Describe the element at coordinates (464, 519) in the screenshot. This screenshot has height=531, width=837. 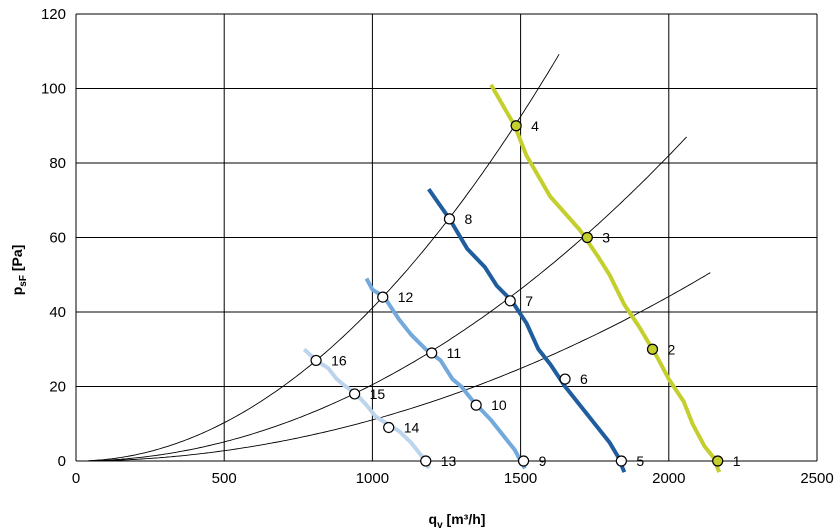
I see `x-axis-title-unit: [m³/h]` at that location.